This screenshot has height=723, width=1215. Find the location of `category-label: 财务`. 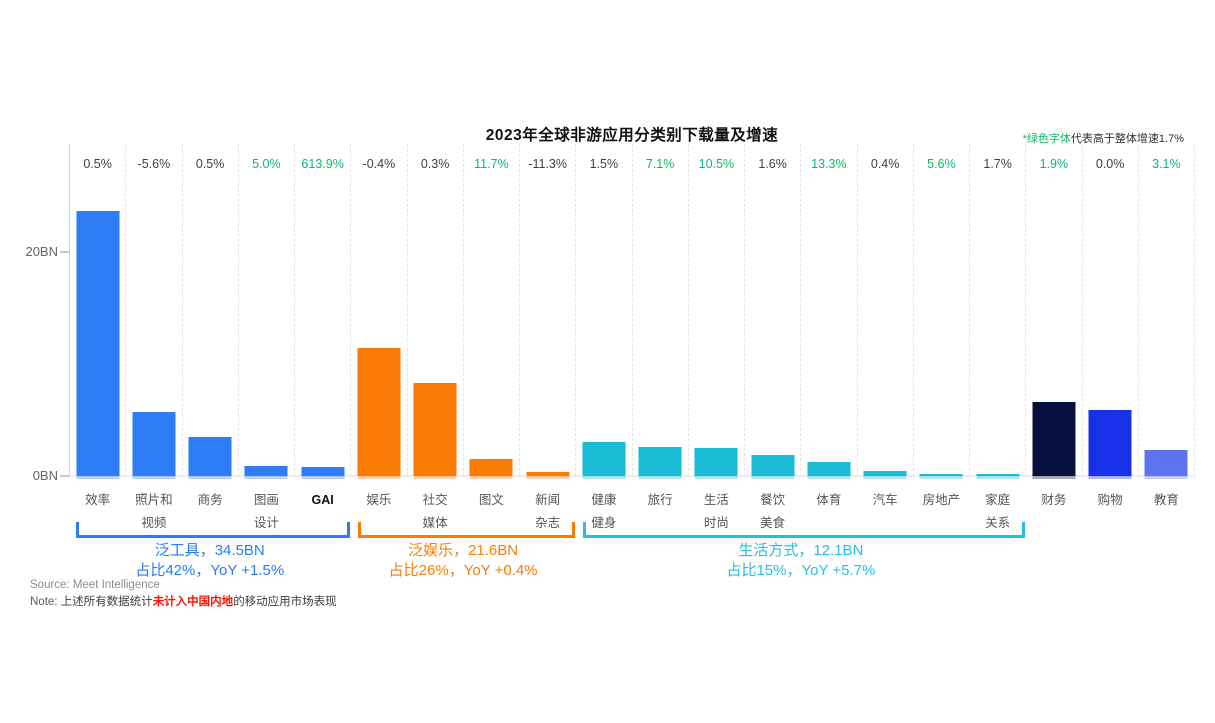

category-label: 财务 is located at coordinates (1053, 500).